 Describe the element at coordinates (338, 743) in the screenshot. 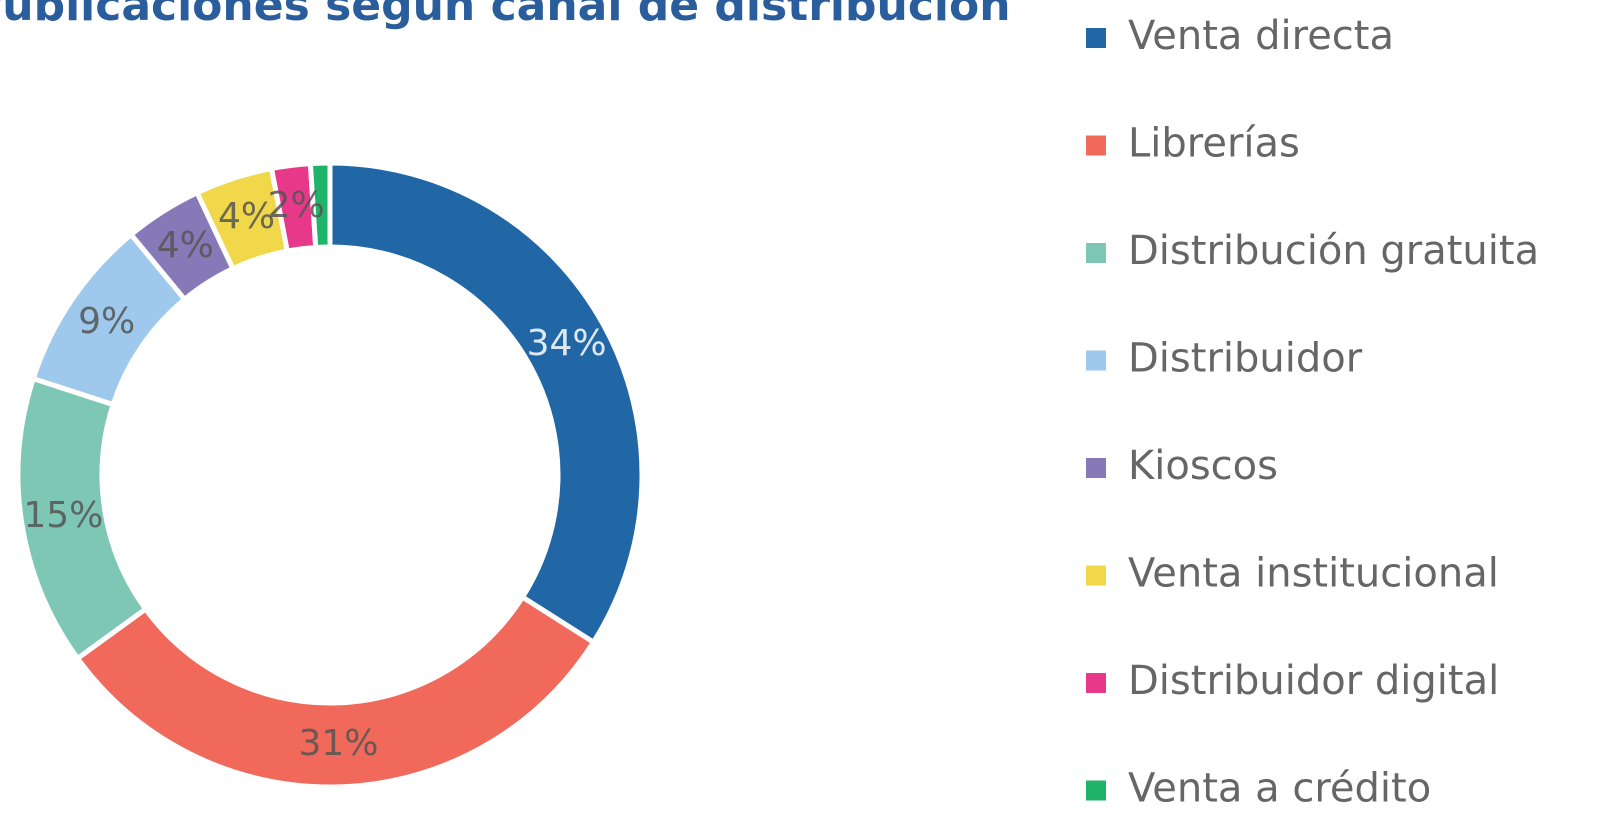

I see `data-label: 31%` at that location.